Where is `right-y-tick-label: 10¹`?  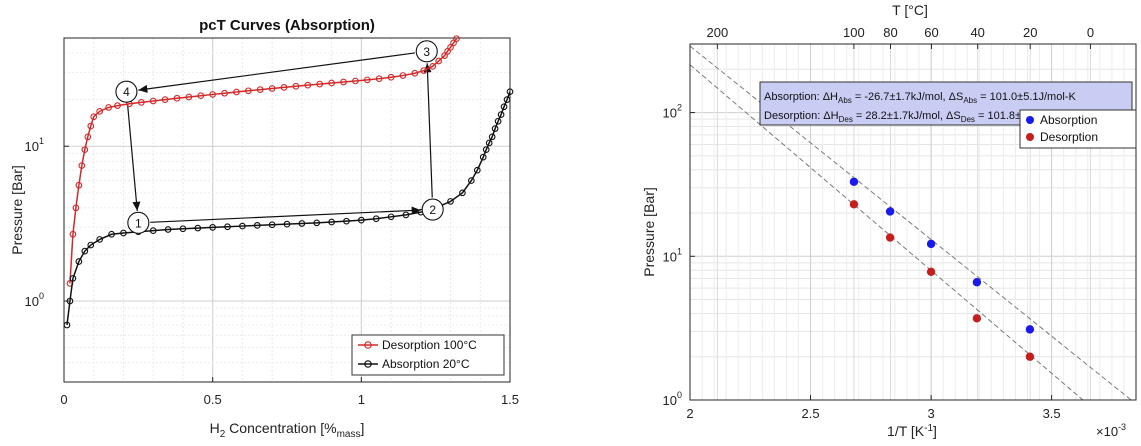
right-y-tick-label: 10¹ is located at coordinates (672, 255).